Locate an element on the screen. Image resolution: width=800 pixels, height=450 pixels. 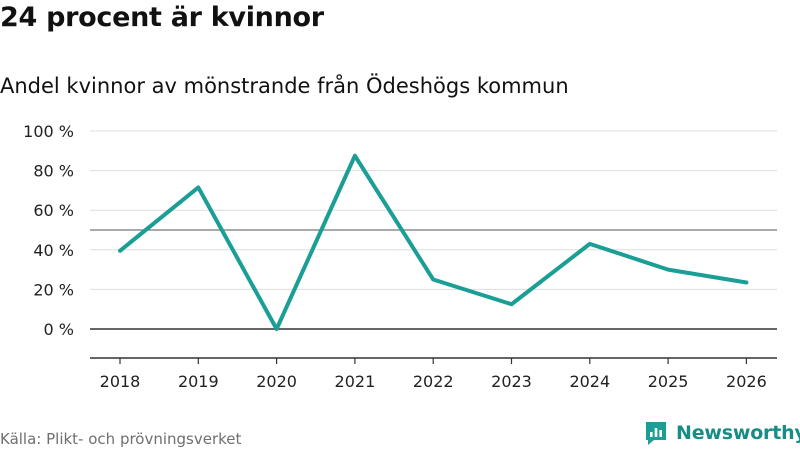
x-tick-label: 2020 is located at coordinates (276, 381).